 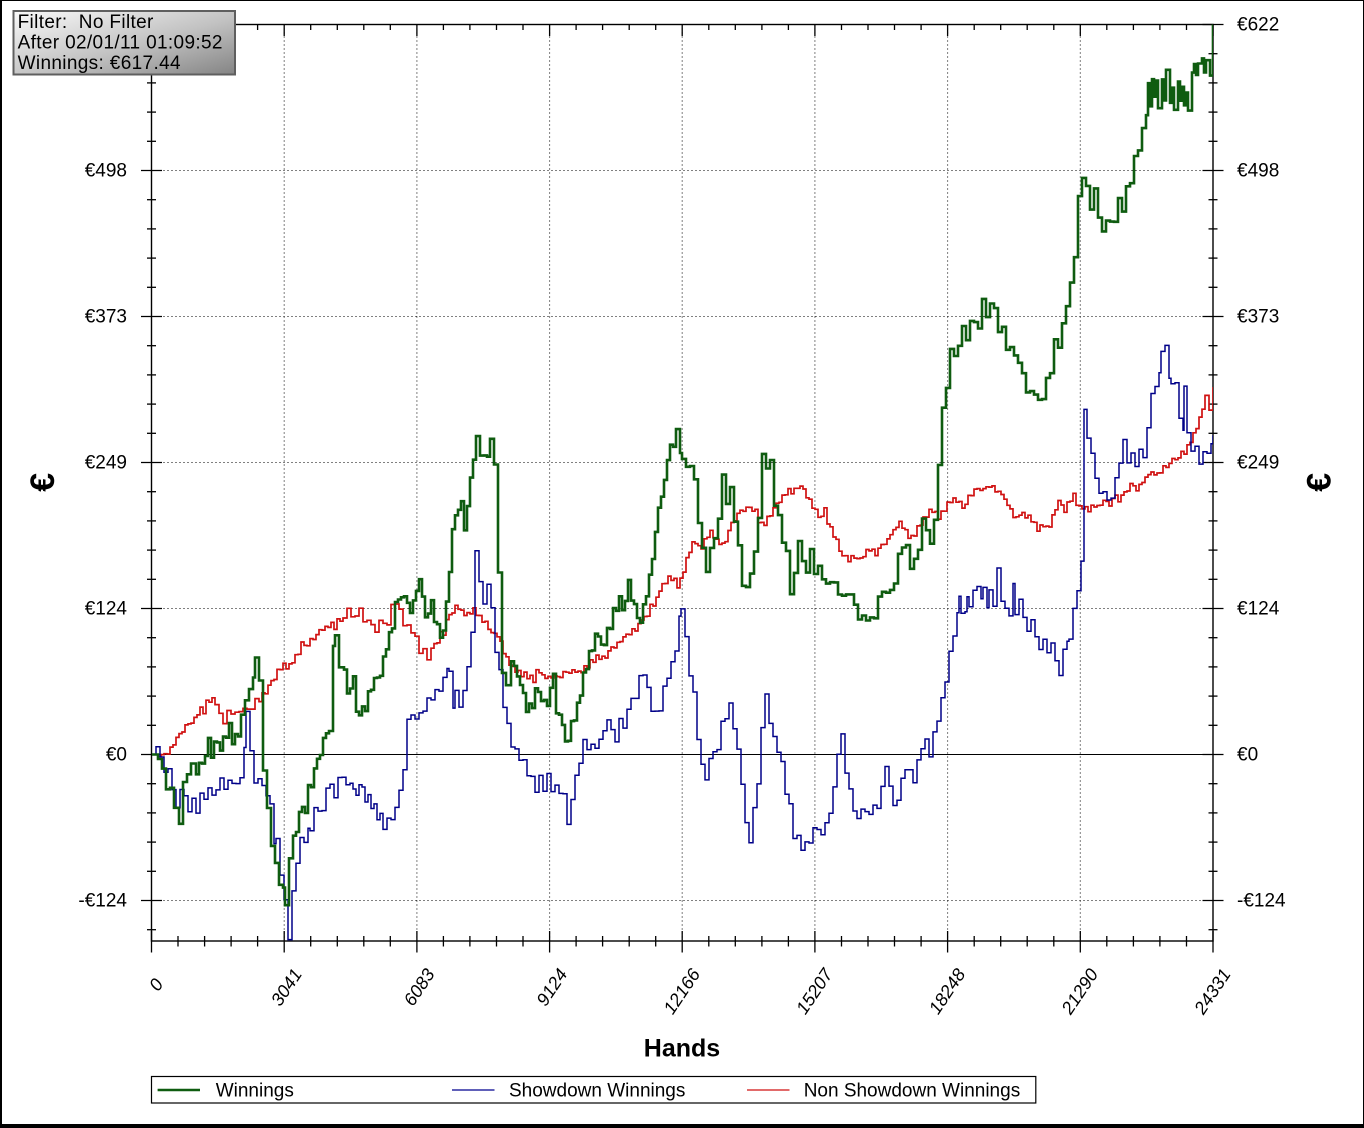 I want to click on svg-text: Non Showdown Winnings, so click(x=912, y=1091).